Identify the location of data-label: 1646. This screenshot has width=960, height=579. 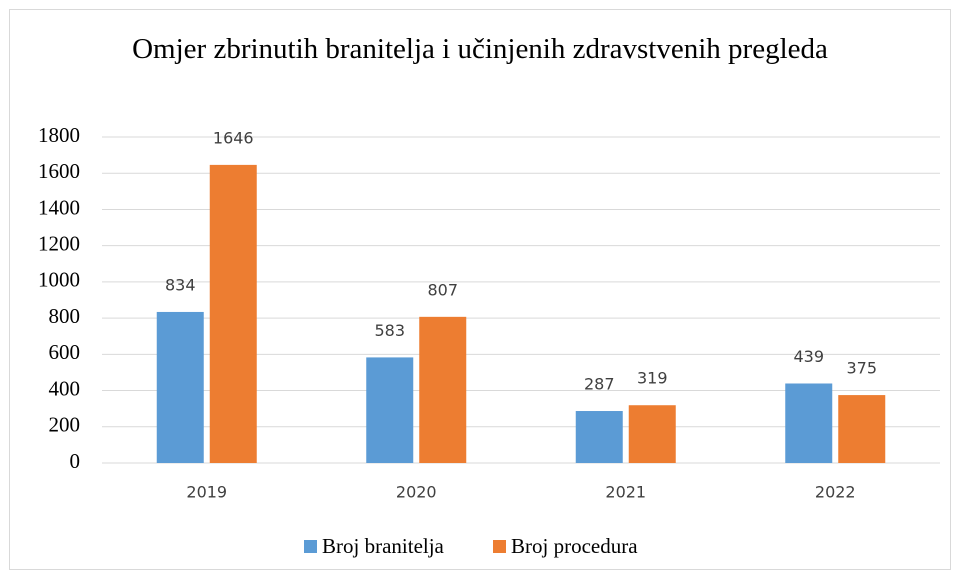
(233, 137).